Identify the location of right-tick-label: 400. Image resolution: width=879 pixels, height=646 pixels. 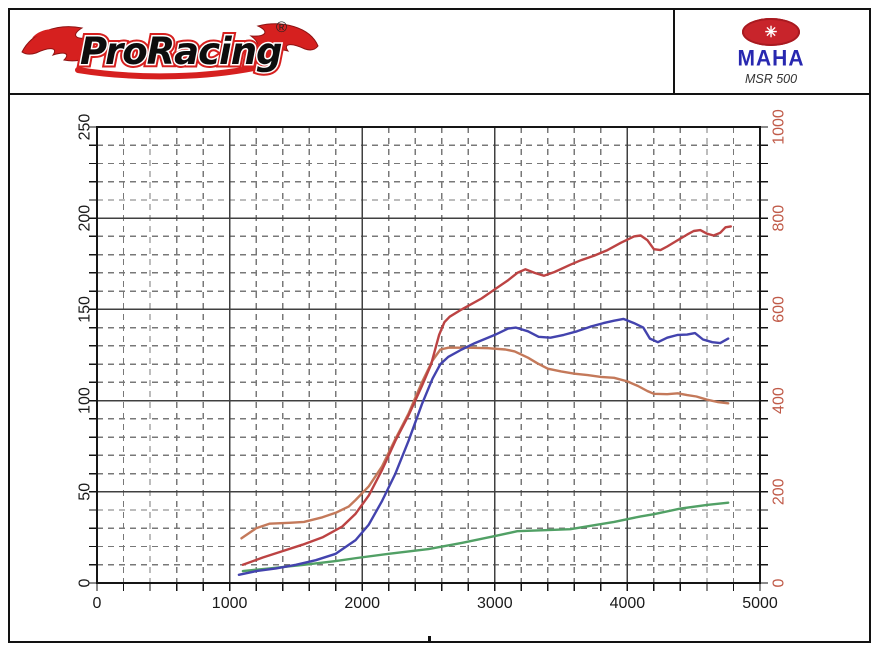
(779, 400).